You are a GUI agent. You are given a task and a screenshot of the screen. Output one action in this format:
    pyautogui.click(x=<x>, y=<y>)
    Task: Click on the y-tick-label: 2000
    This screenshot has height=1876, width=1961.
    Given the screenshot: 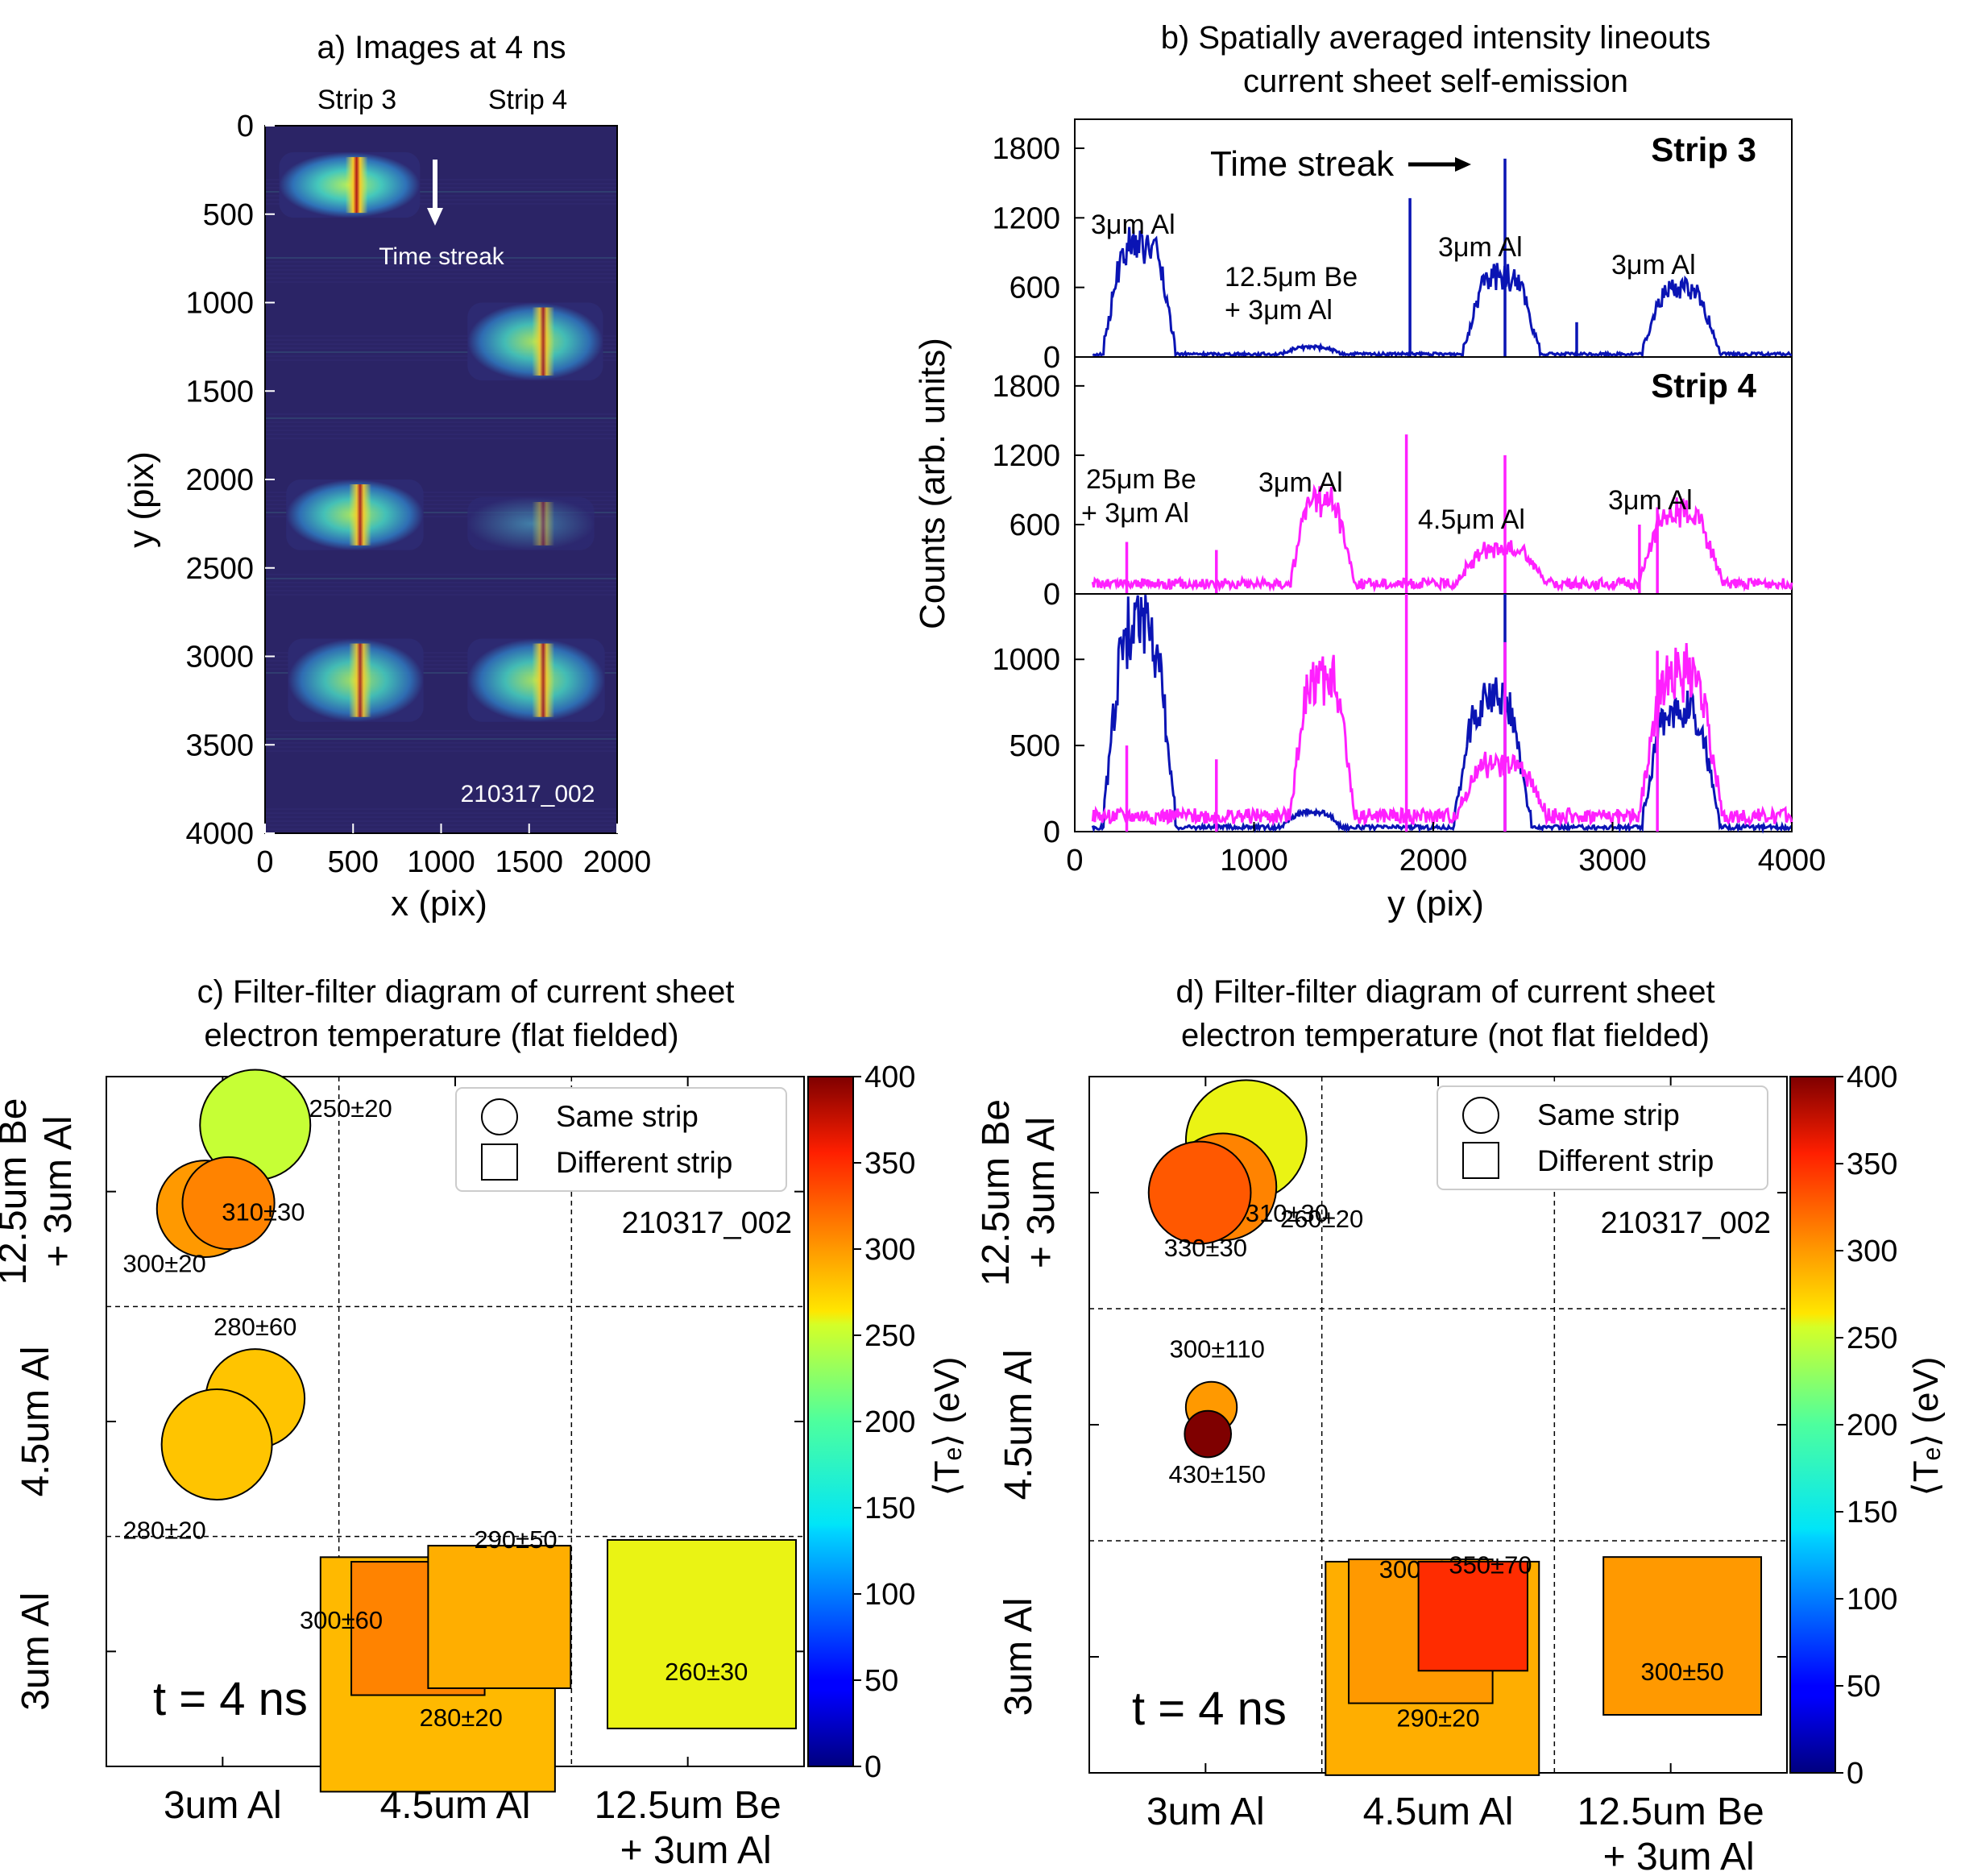 What is the action you would take?
    pyautogui.click(x=220, y=480)
    